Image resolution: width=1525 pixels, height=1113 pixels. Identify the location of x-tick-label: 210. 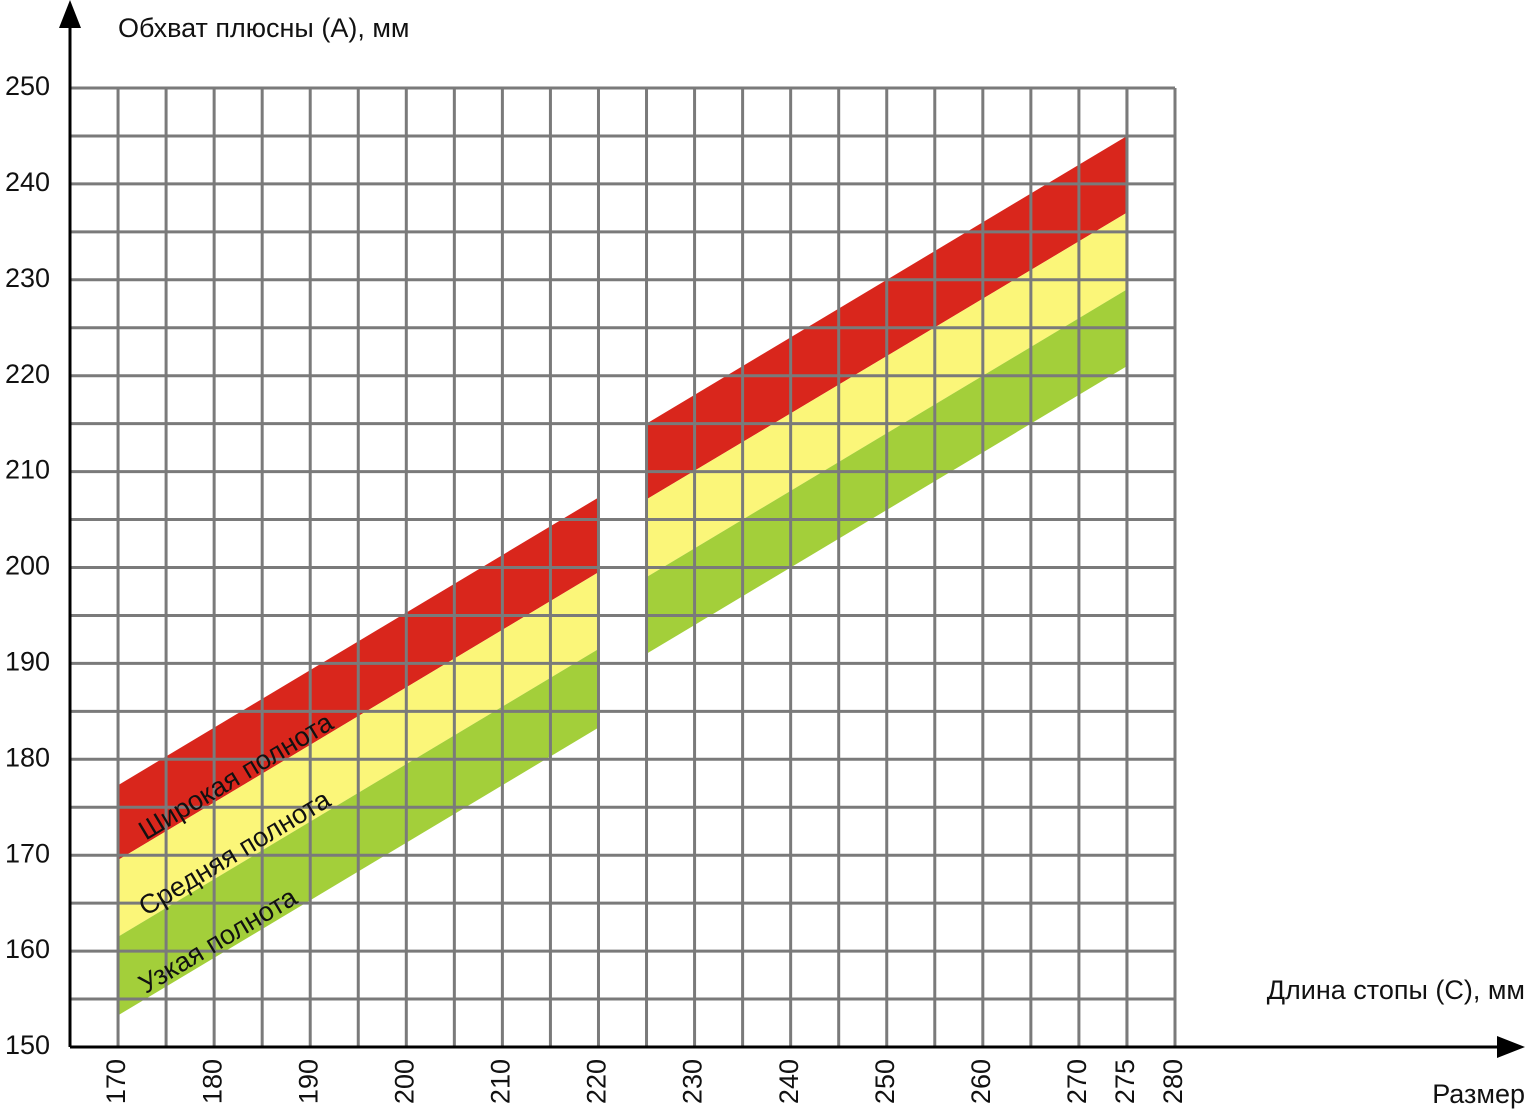
(501, 1081).